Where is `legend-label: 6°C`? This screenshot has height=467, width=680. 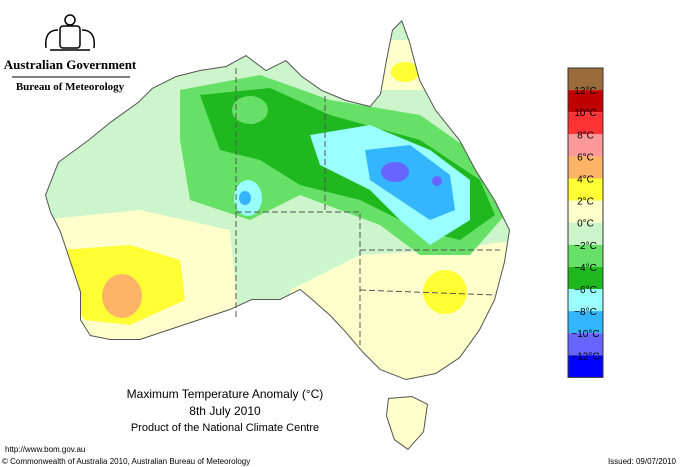
legend-label: 6°C is located at coordinates (585, 157).